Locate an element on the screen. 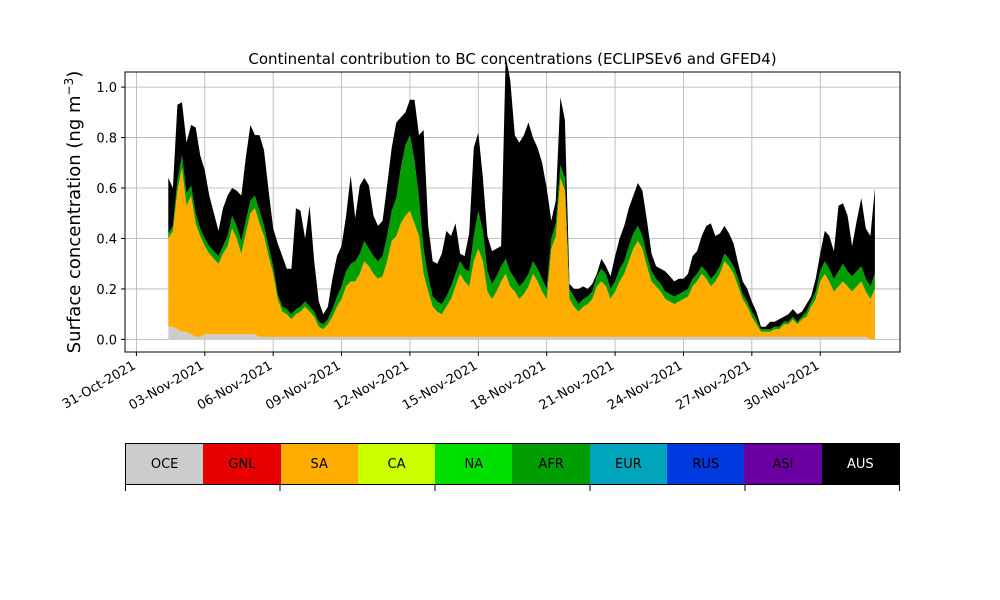 The width and height of the screenshot is (1000, 600). legend-label: RUS is located at coordinates (706, 464).